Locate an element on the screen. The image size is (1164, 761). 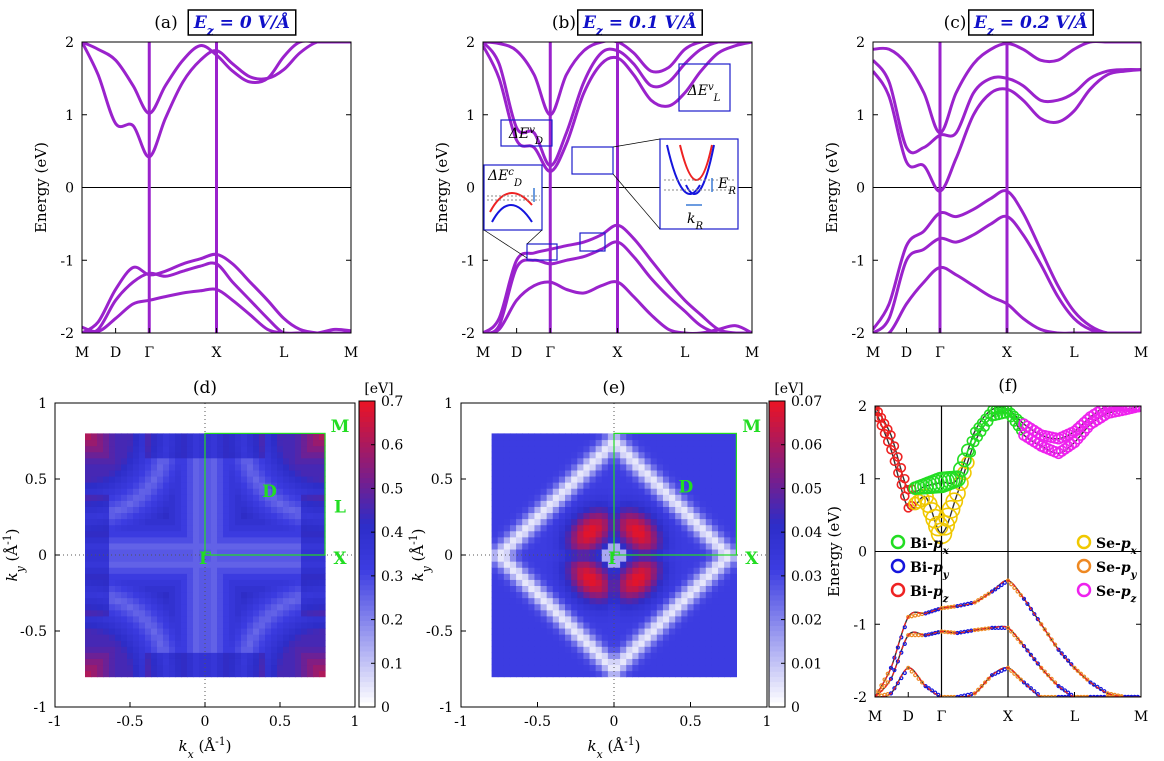
kpoint-label: D is located at coordinates (115, 353).